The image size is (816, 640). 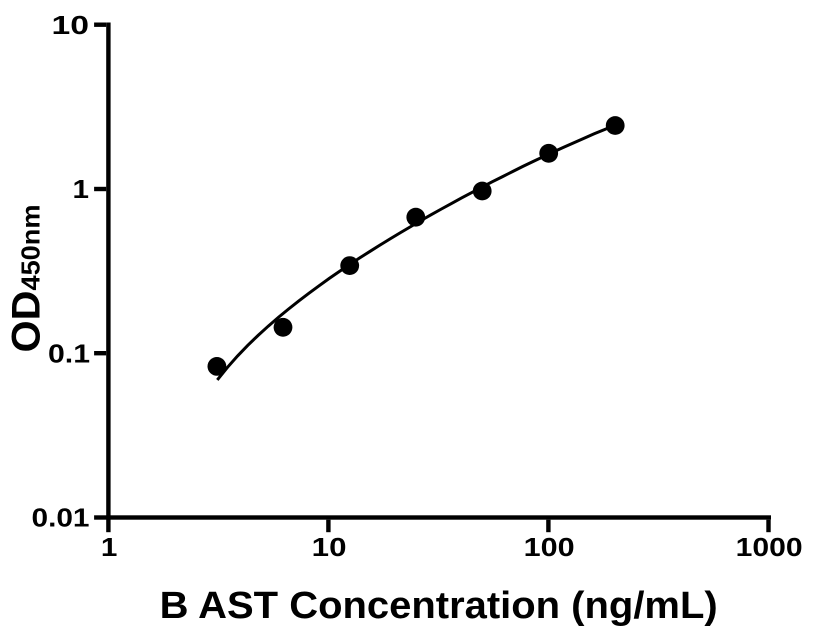 What do you see at coordinates (439, 606) in the screenshot?
I see `svg-text: B AST Concentration (ng/mL)` at bounding box center [439, 606].